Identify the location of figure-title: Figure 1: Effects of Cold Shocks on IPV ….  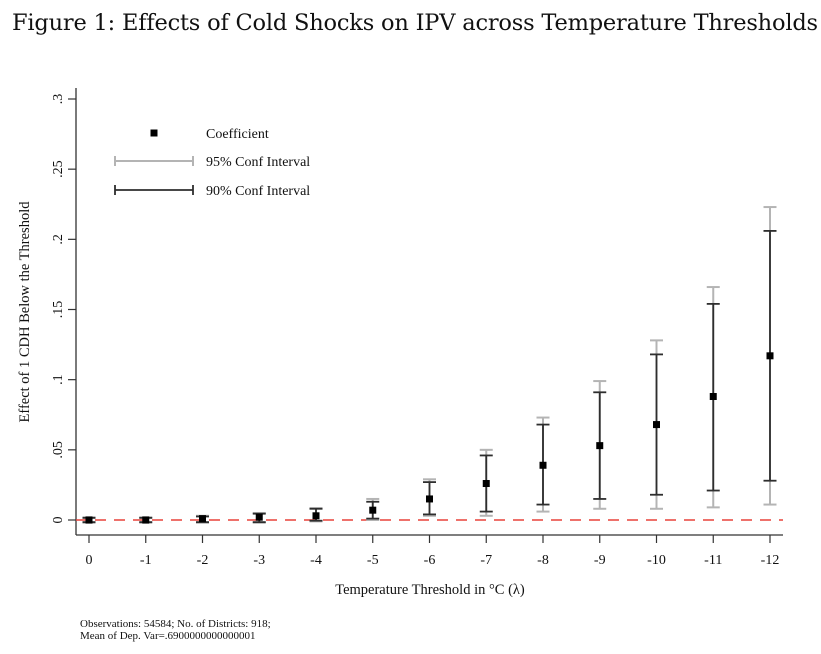
(415, 23).